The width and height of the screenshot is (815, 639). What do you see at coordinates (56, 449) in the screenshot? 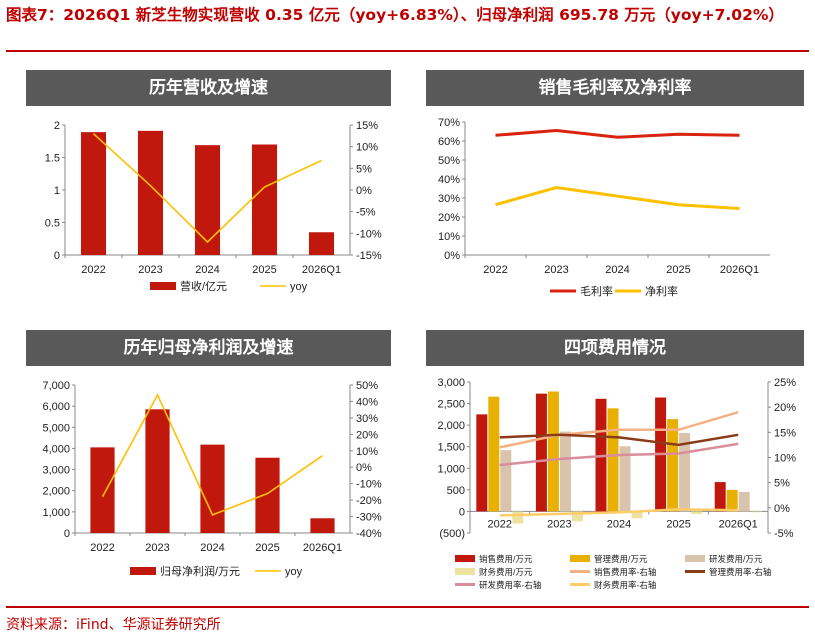
I see `y-tick-label: 4,000` at bounding box center [56, 449].